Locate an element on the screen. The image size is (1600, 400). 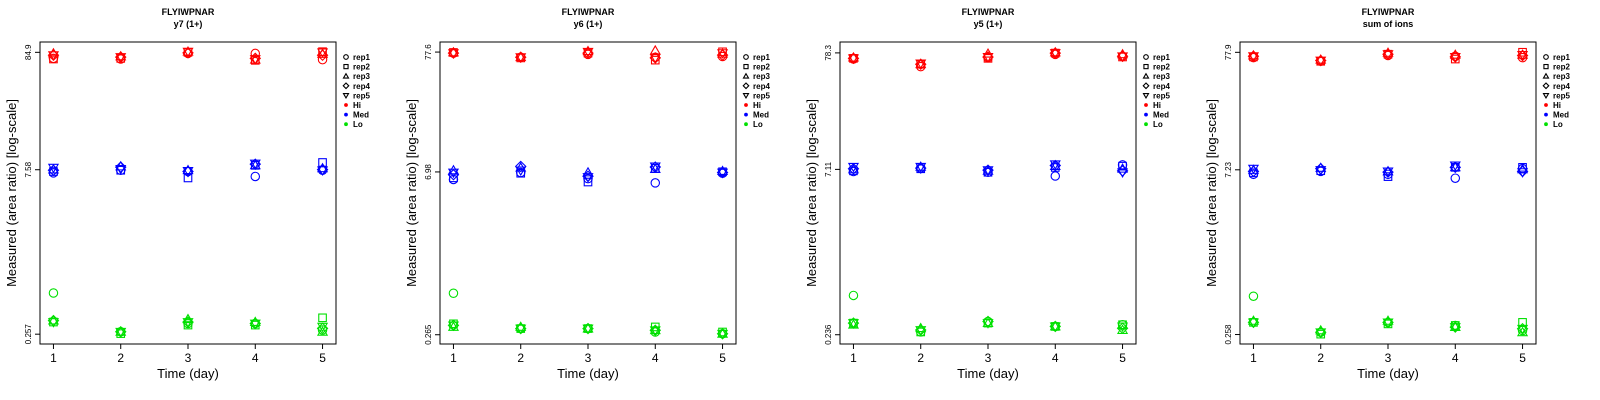
legend-label: rep4 is located at coordinates (761, 86).